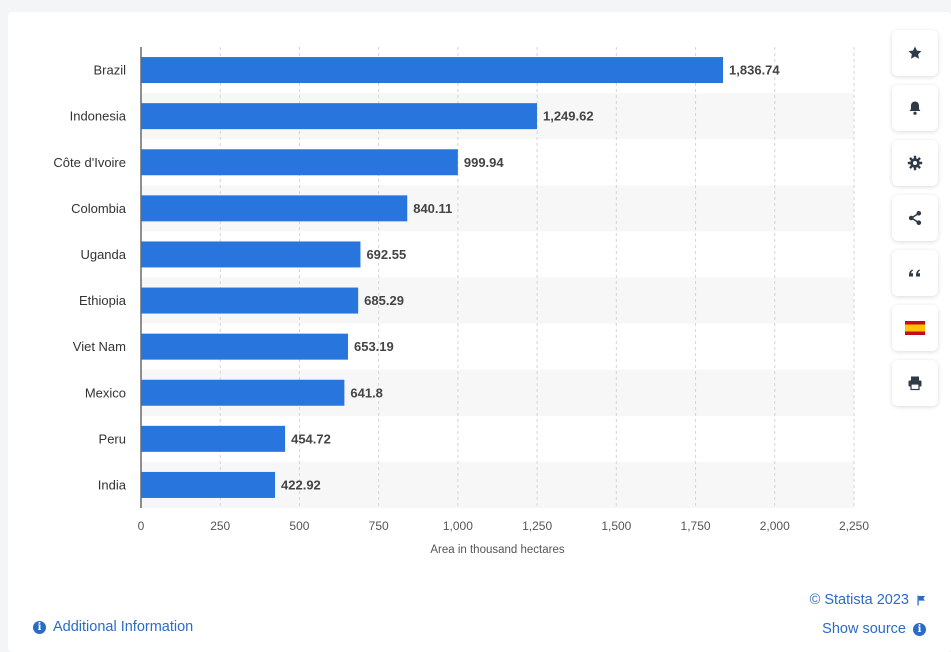 This screenshot has height=652, width=951. I want to click on value-label: 422.92, so click(301, 484).